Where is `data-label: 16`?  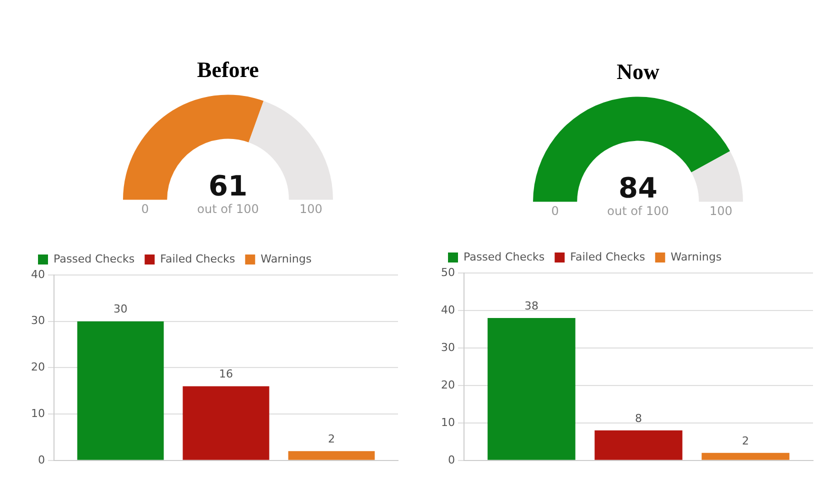
data-label: 16 is located at coordinates (226, 374).